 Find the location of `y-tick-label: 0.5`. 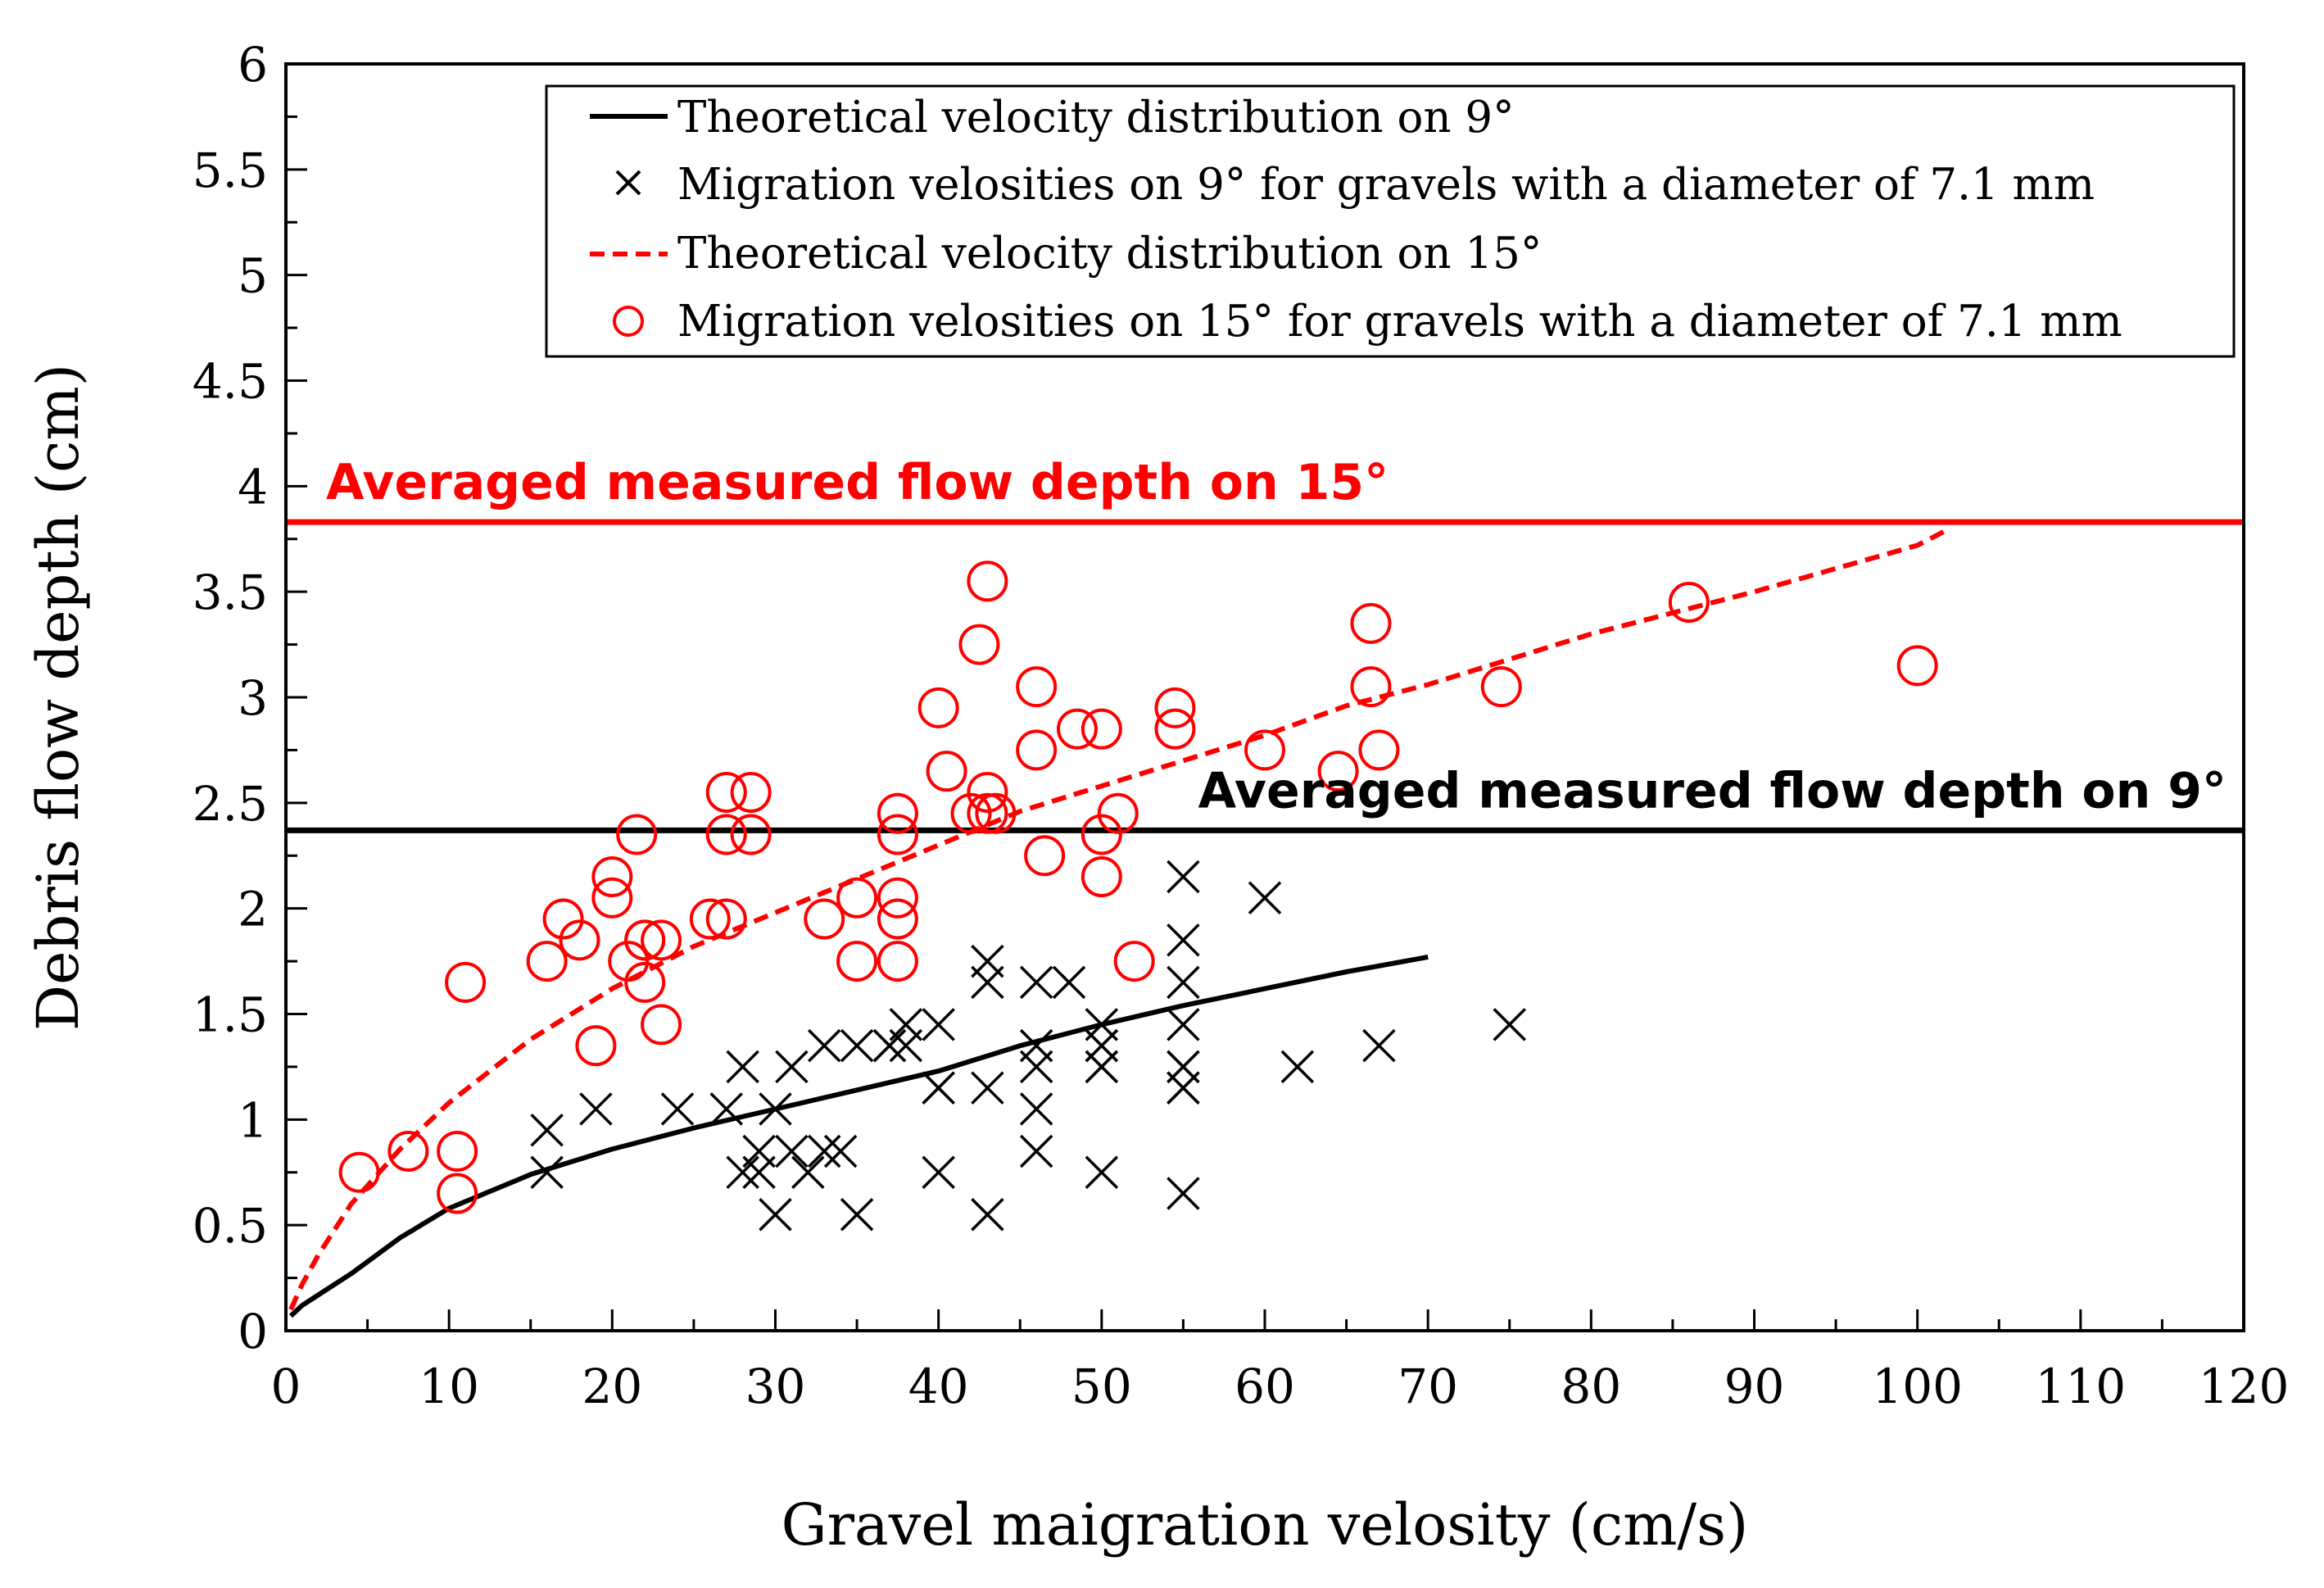

y-tick-label: 0.5 is located at coordinates (230, 1226).